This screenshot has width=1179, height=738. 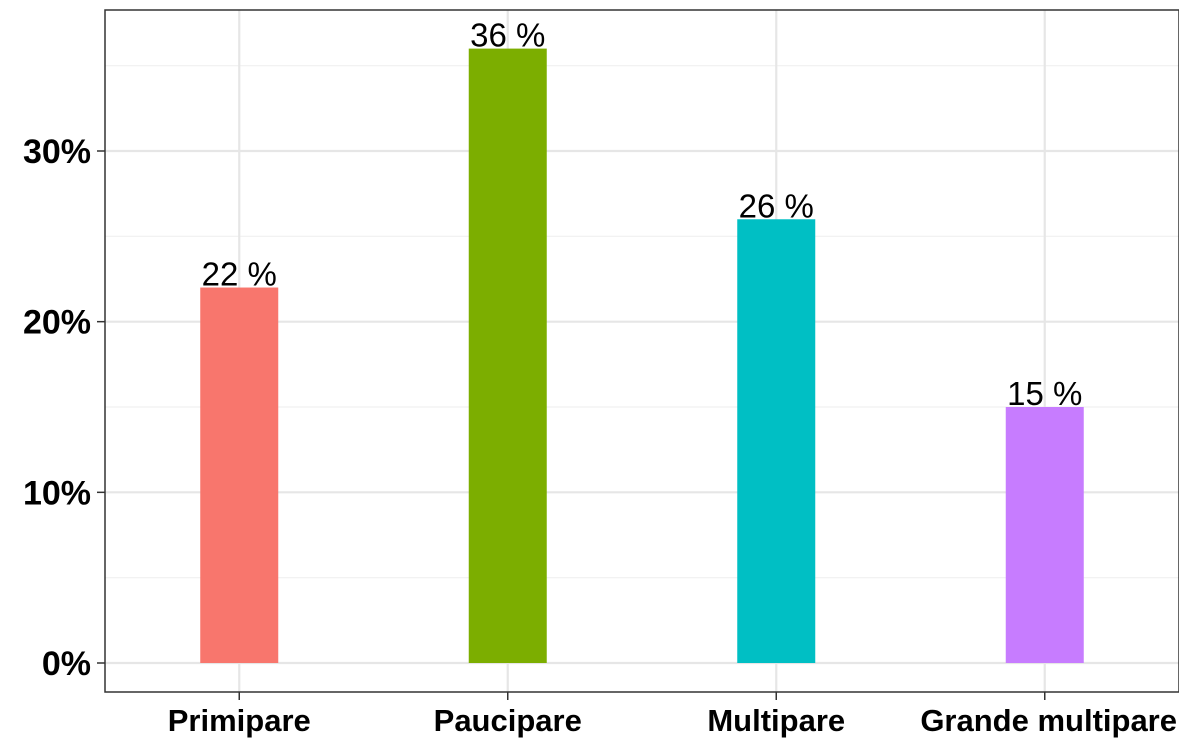 I want to click on bar-value-label: 22 %, so click(x=239, y=274).